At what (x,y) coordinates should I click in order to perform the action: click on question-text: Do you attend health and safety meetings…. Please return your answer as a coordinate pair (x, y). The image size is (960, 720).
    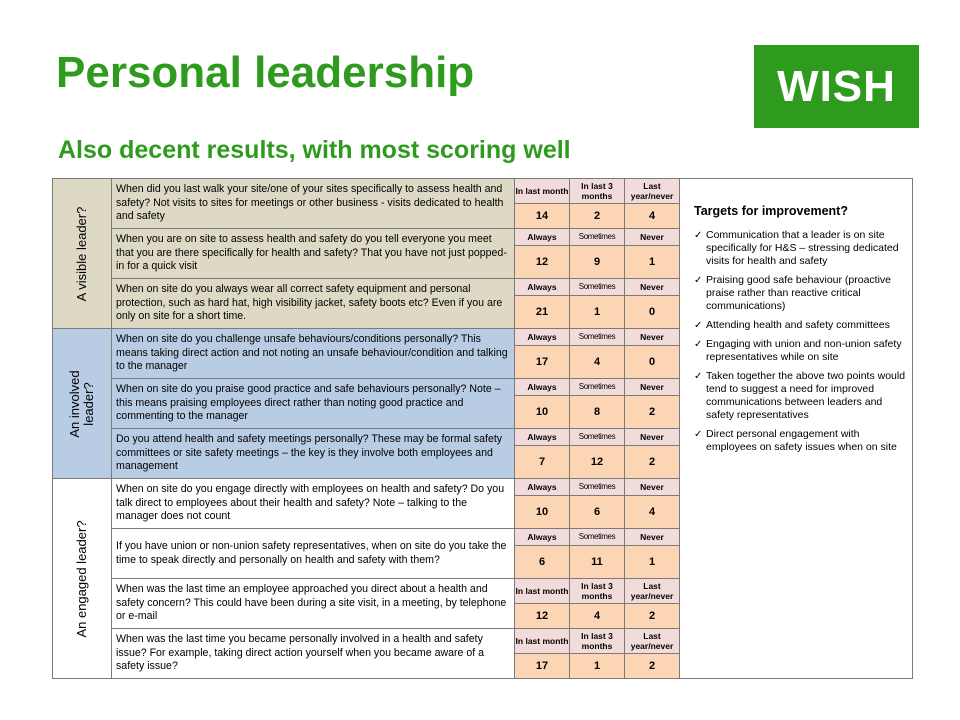
    Looking at the image, I should click on (313, 453).